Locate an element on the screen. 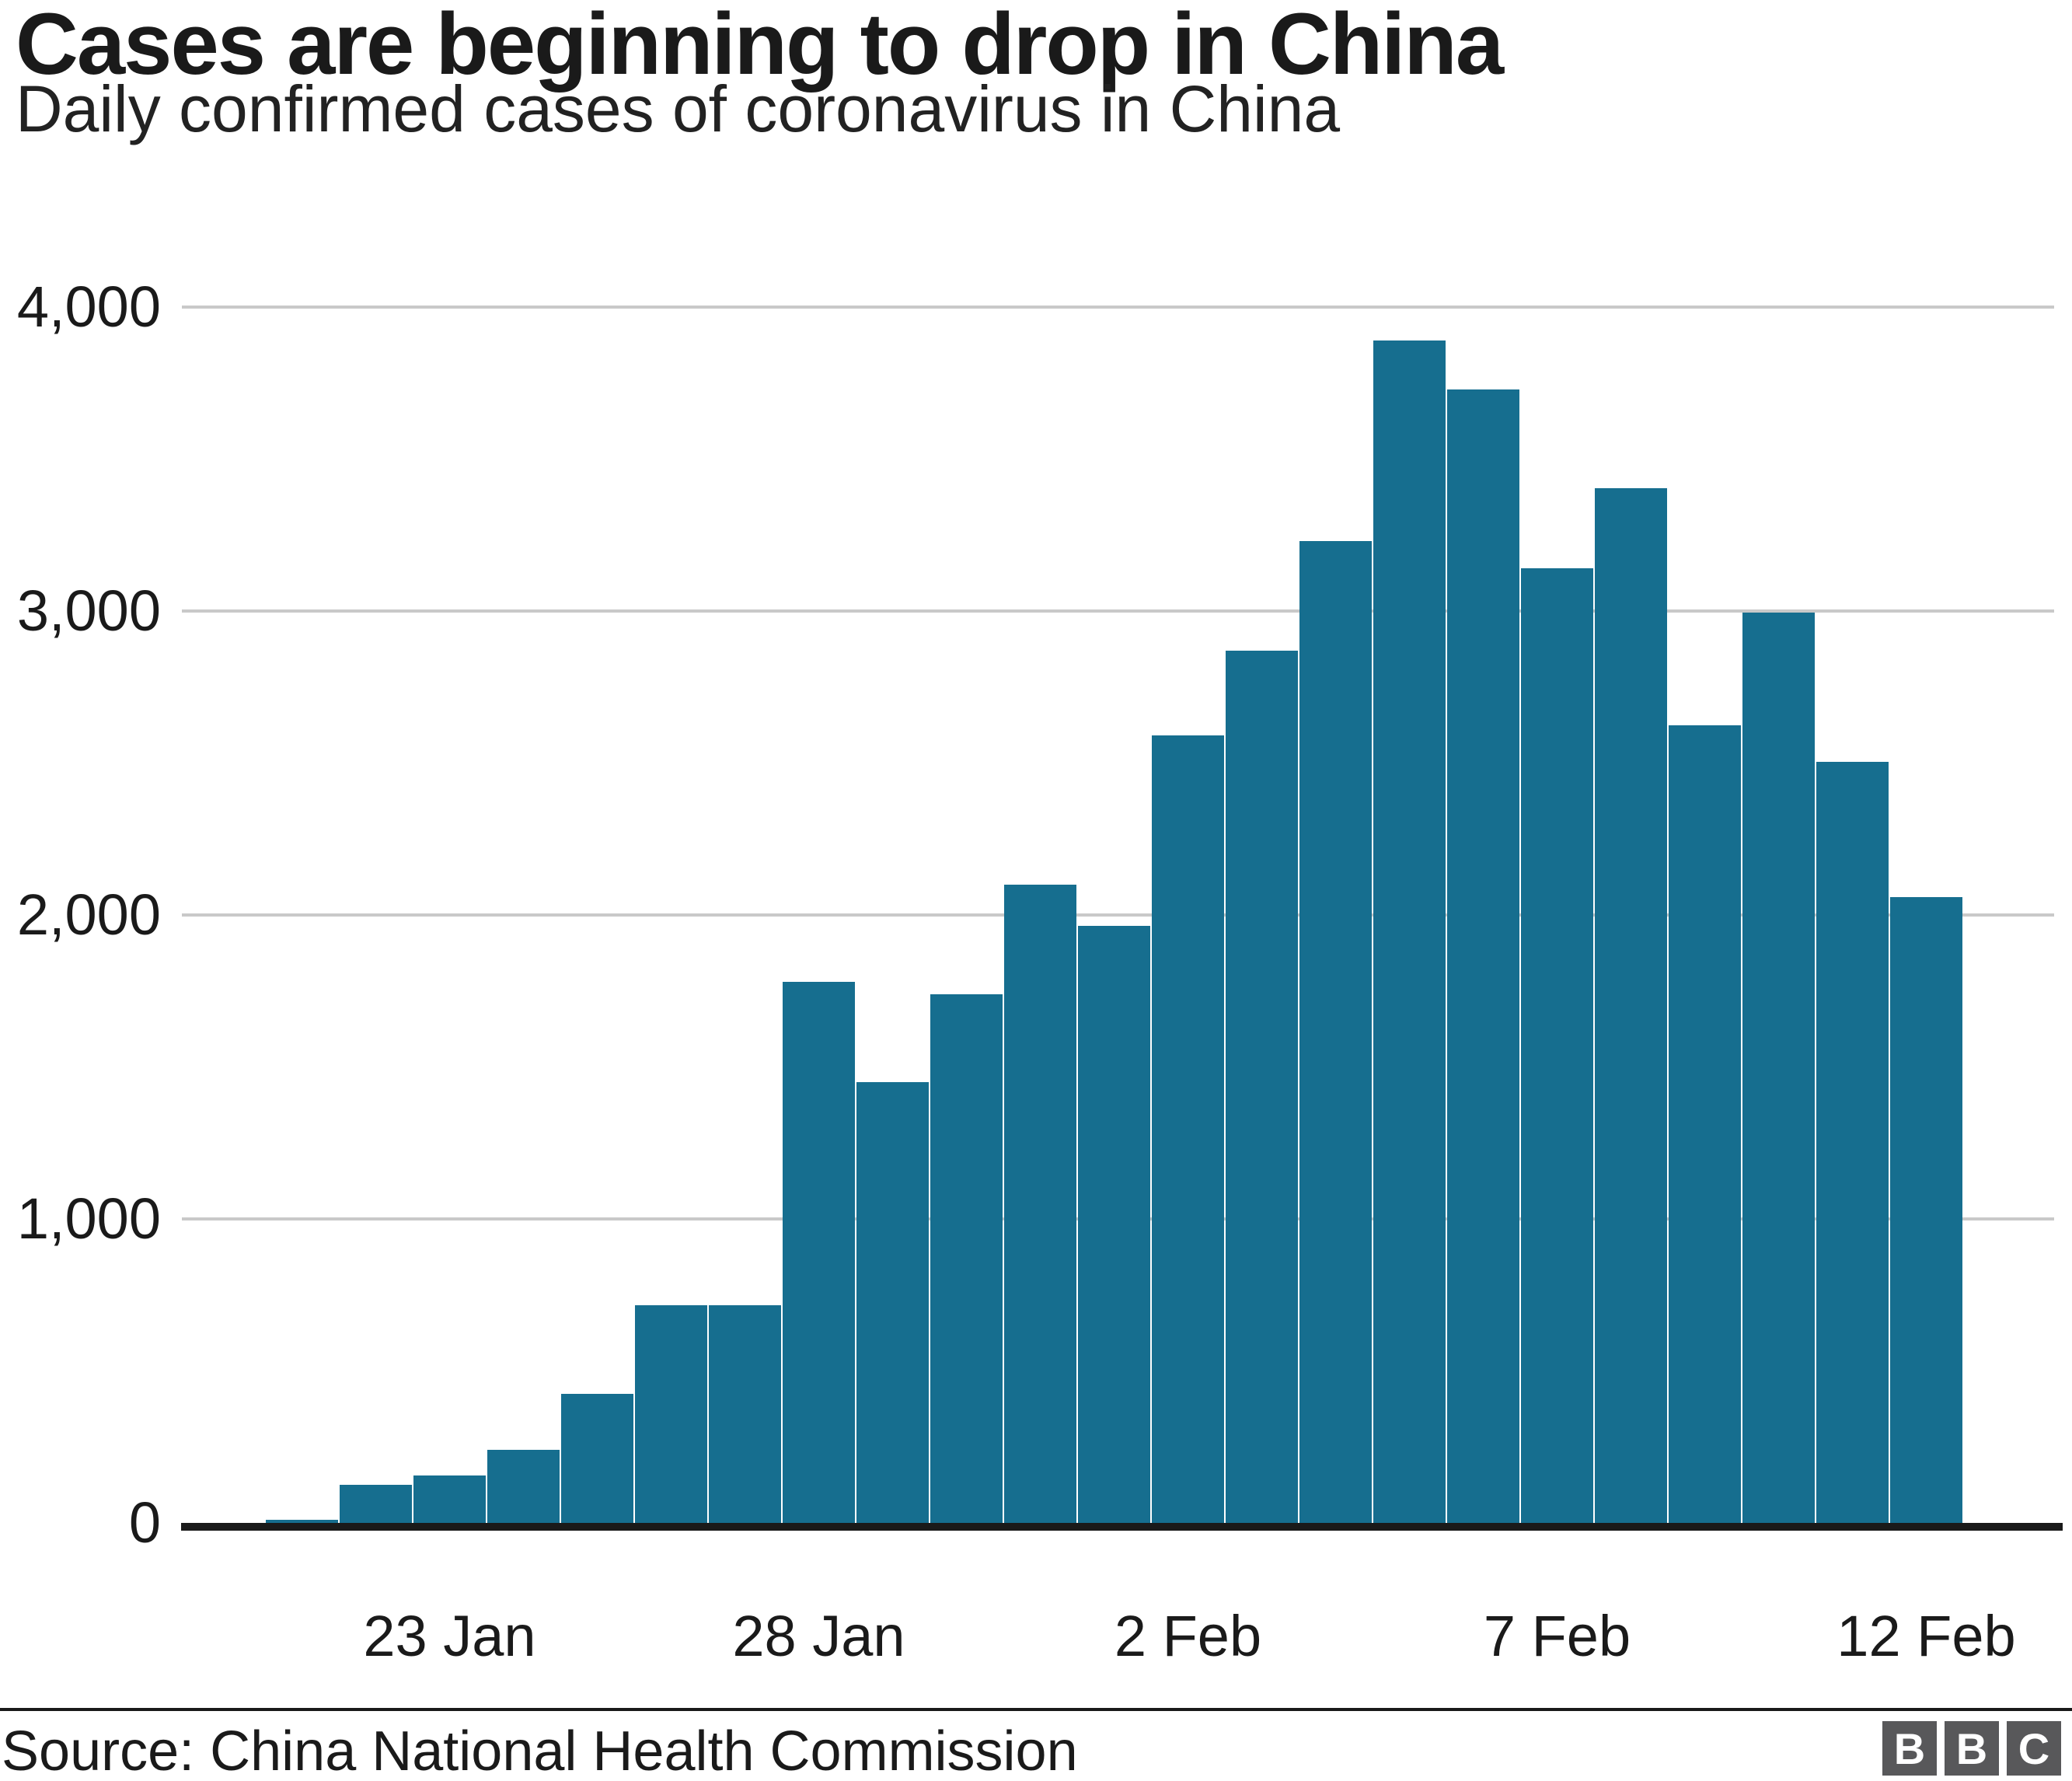 Image resolution: width=2072 pixels, height=1781 pixels. y-axis-tick-label: 4,000 is located at coordinates (88, 306).